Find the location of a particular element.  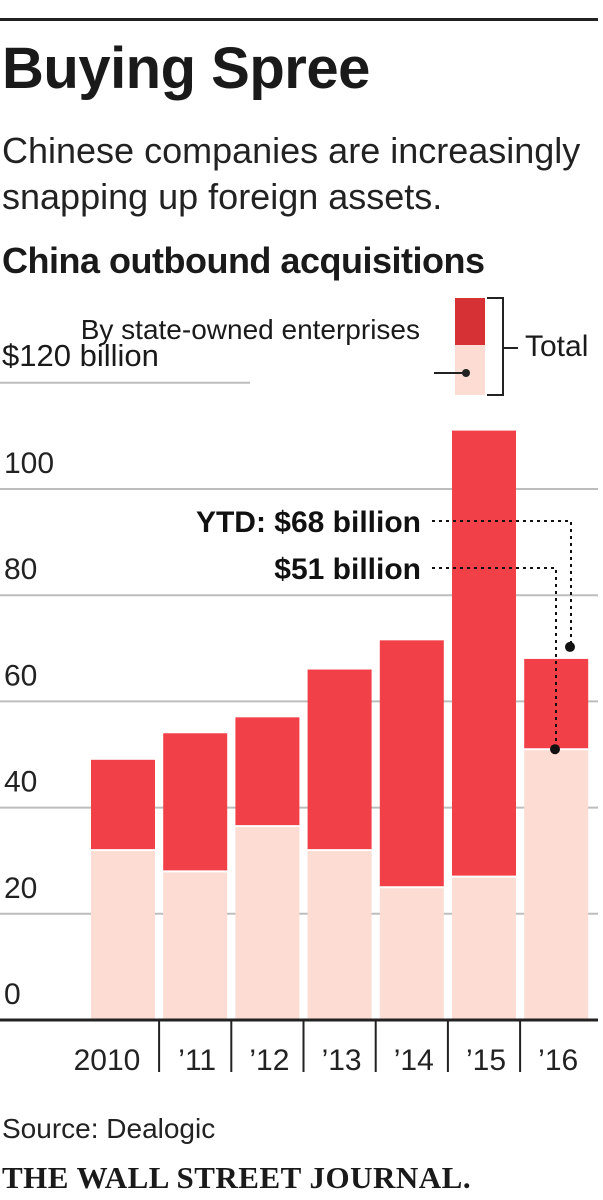

legend-state-owned-swatch is located at coordinates (470, 370).